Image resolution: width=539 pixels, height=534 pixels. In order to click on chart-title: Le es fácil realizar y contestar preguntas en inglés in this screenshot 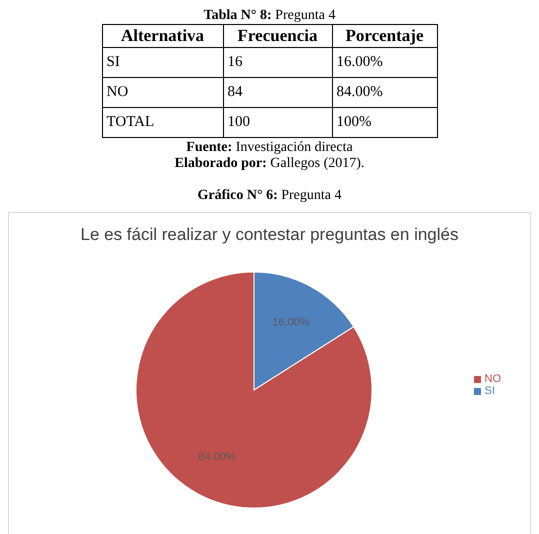, I will do `click(270, 235)`.